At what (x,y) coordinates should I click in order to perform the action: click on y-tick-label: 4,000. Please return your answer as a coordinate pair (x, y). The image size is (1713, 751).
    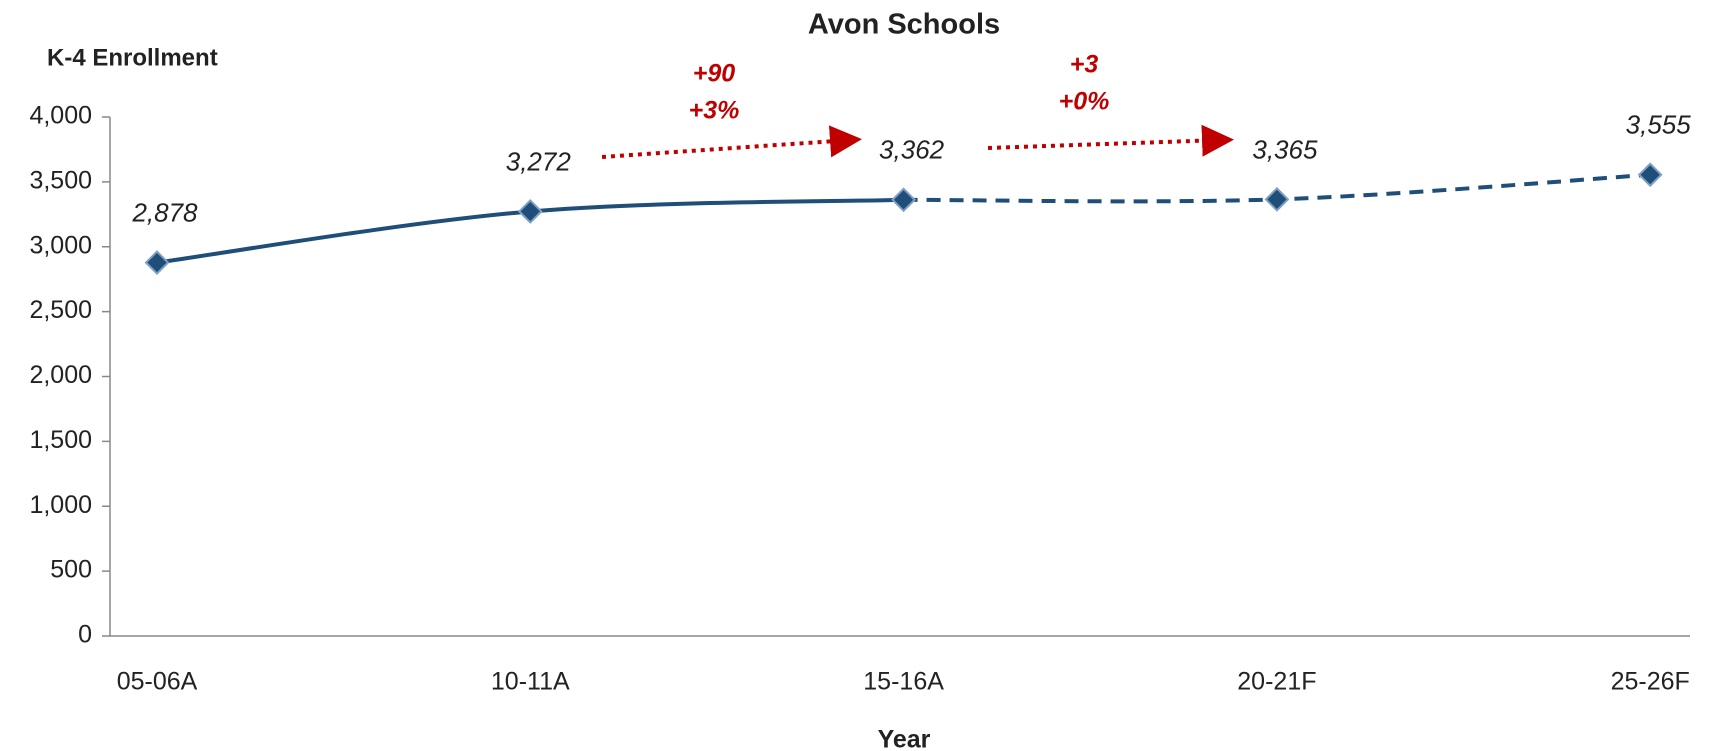
    Looking at the image, I should click on (60, 116).